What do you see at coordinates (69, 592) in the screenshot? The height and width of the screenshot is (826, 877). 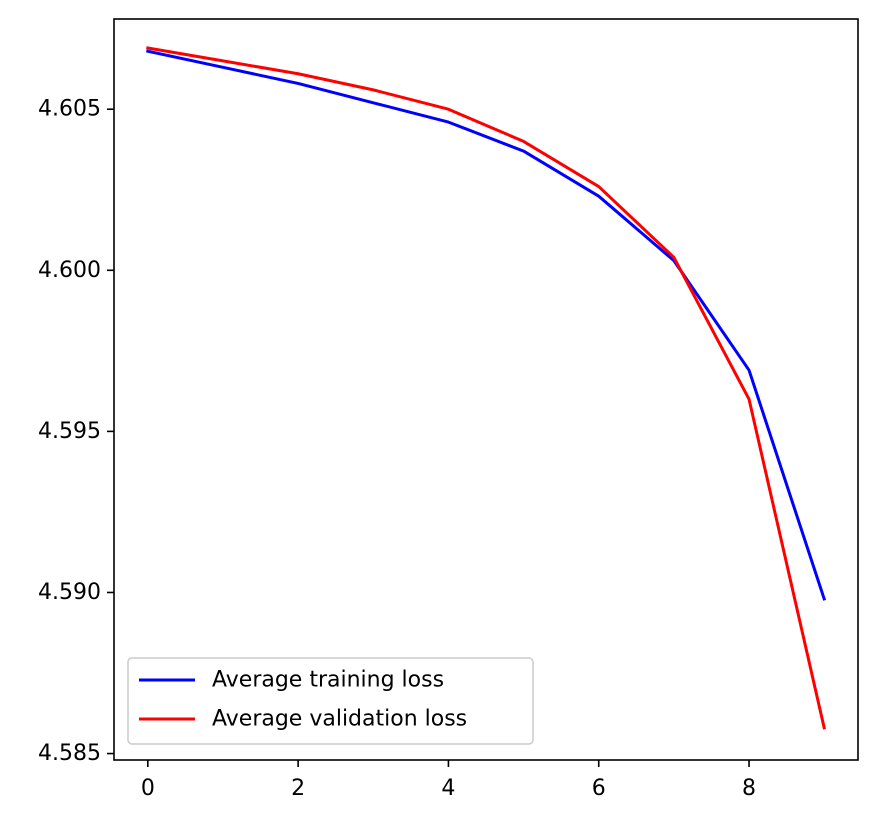 I see `y-tick-label-1: 4.590` at bounding box center [69, 592].